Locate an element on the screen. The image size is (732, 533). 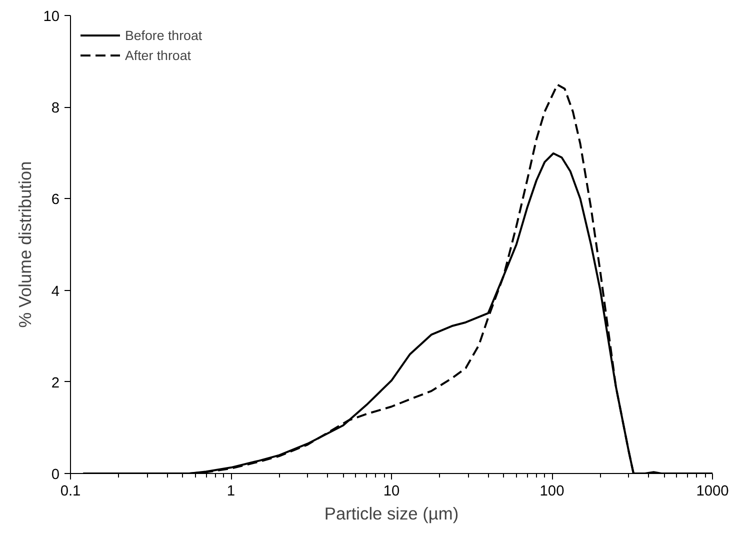
y-axis-title: % Volume distribution is located at coordinates (25, 244).